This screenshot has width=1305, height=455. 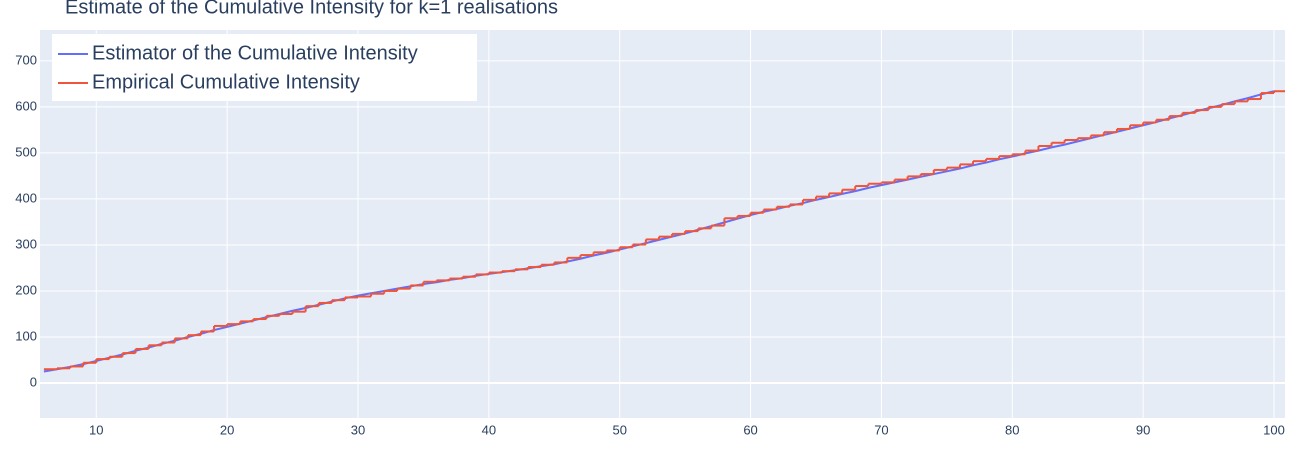 I want to click on x-tick-label: 30, so click(x=358, y=429).